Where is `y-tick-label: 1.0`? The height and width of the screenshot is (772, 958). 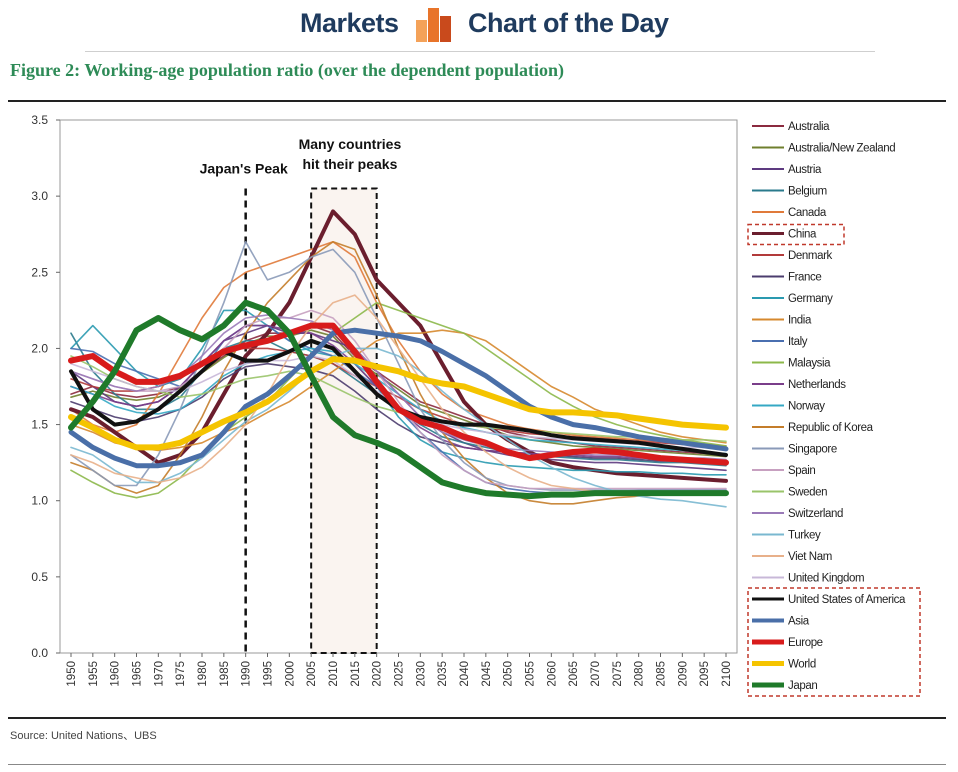
y-tick-label: 1.0 is located at coordinates (39, 501).